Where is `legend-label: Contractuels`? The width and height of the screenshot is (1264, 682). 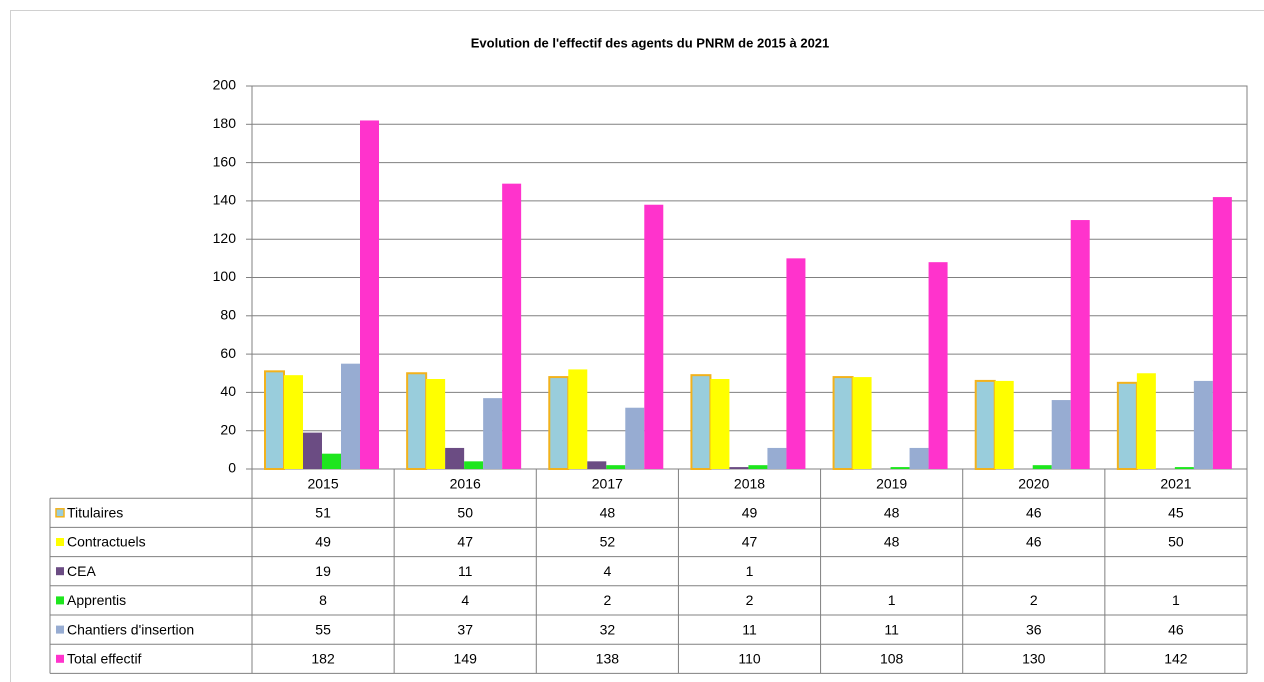
legend-label: Contractuels is located at coordinates (106, 542).